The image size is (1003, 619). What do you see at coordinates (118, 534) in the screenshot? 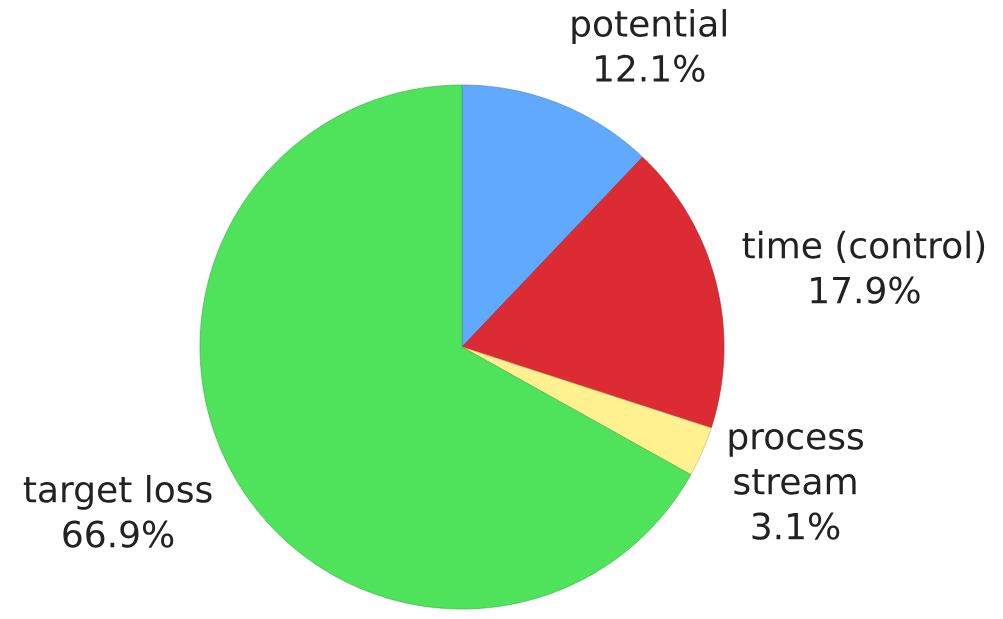
I see `data-label: 66.9%` at bounding box center [118, 534].